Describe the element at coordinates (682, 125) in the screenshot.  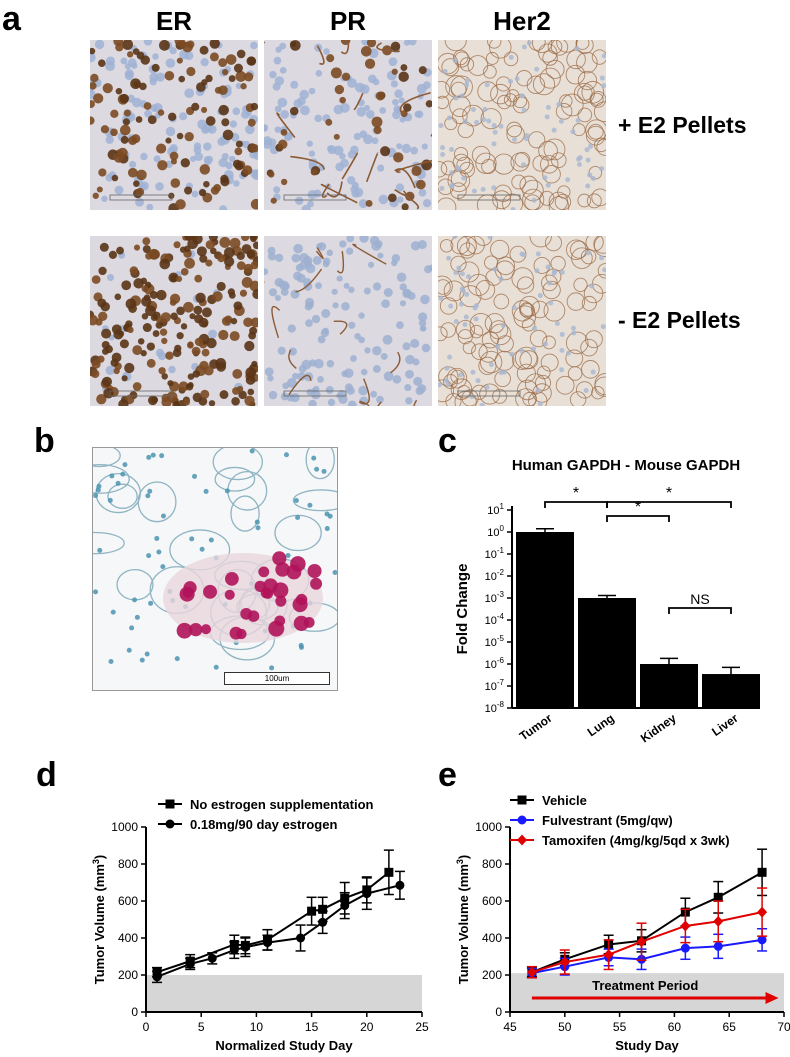
I see `row-label-plus-e2: + E2 Pellets` at that location.